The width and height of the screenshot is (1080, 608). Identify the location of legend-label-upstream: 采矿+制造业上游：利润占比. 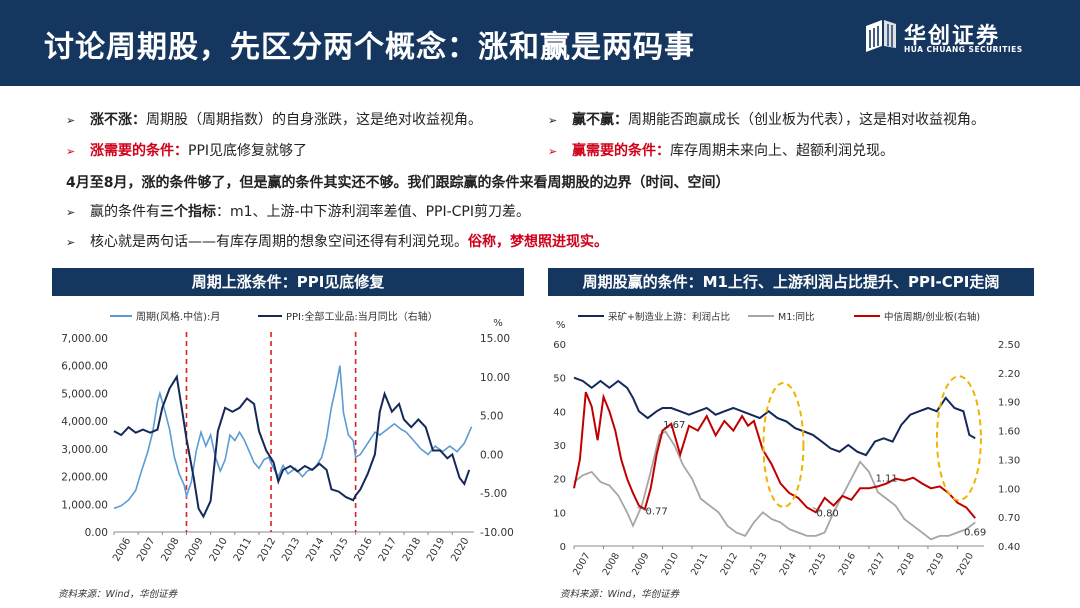
(669, 317).